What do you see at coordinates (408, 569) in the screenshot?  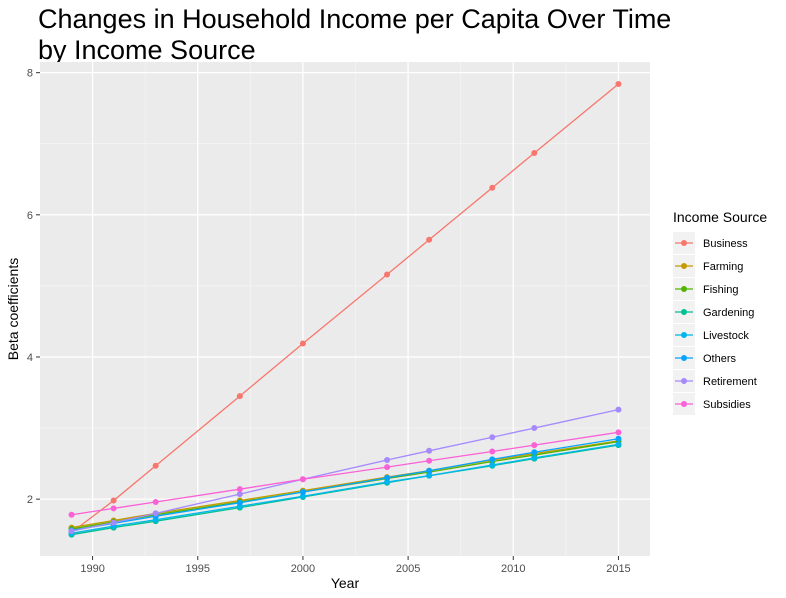 I see `x-tick-label: 2005` at bounding box center [408, 569].